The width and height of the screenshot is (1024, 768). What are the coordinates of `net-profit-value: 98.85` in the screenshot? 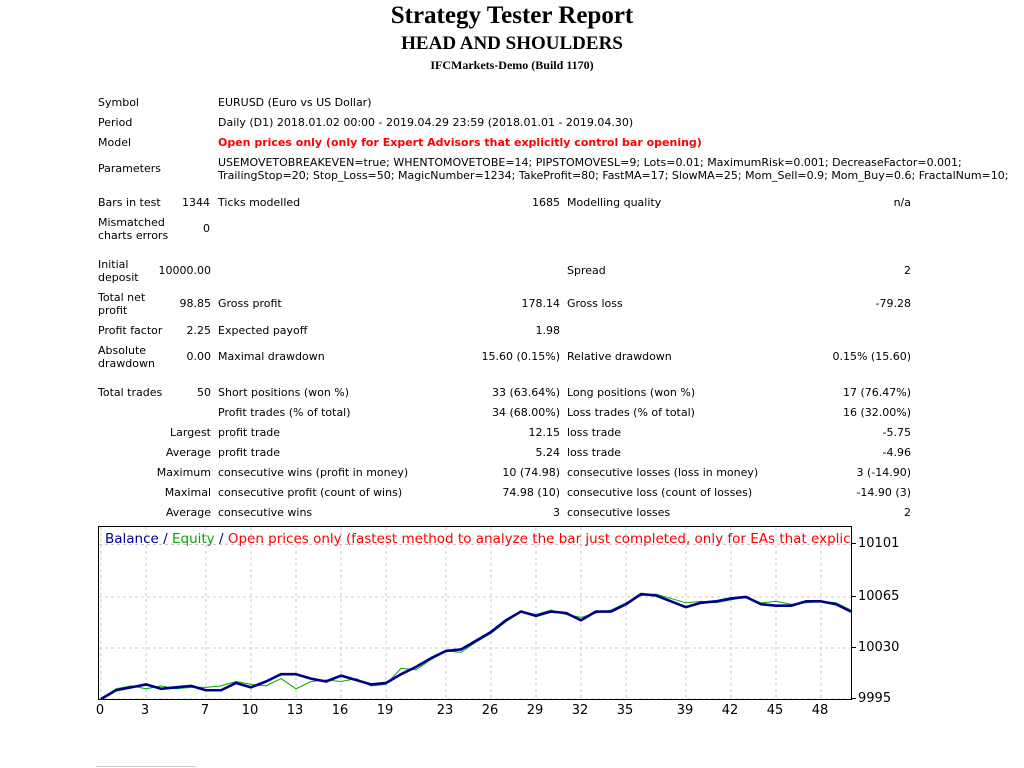 It's located at (195, 303).